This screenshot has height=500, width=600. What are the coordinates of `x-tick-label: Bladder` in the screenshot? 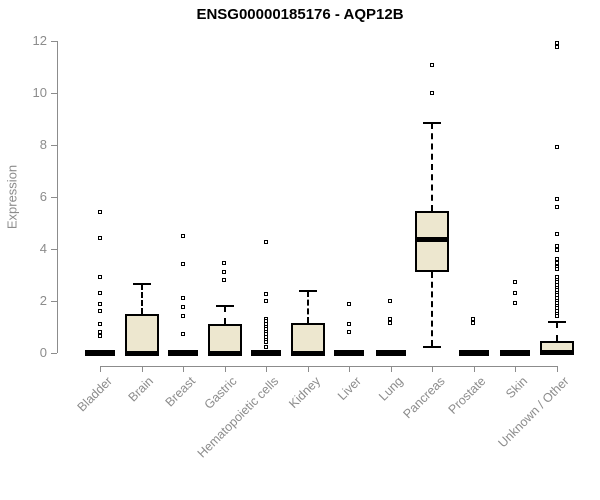 It's located at (94, 394).